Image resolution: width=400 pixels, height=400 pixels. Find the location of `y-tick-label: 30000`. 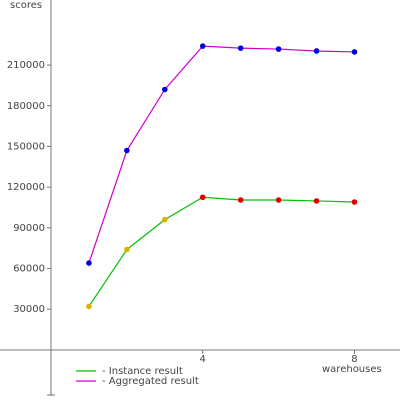

y-tick-label: 30000 is located at coordinates (29, 309).